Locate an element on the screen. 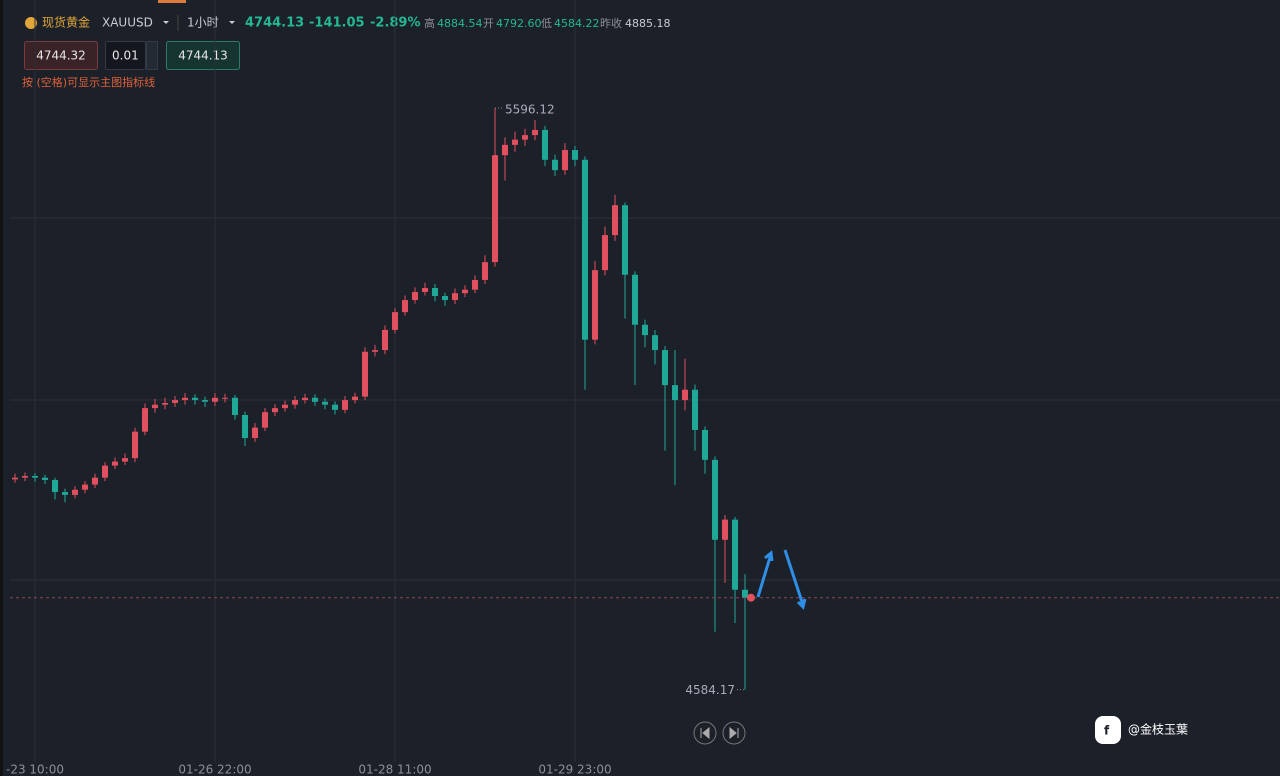  lots-input is located at coordinates (125, 55).